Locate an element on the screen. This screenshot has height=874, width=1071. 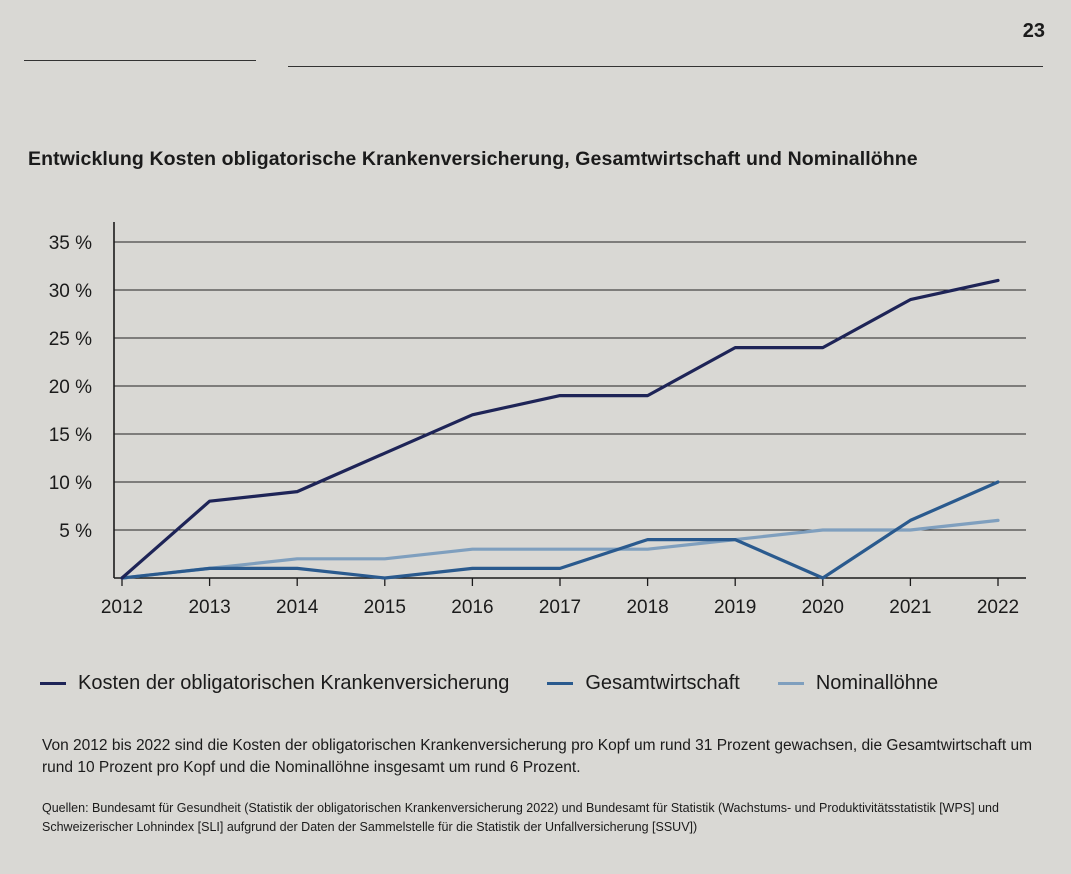
header-rule-left is located at coordinates (140, 60).